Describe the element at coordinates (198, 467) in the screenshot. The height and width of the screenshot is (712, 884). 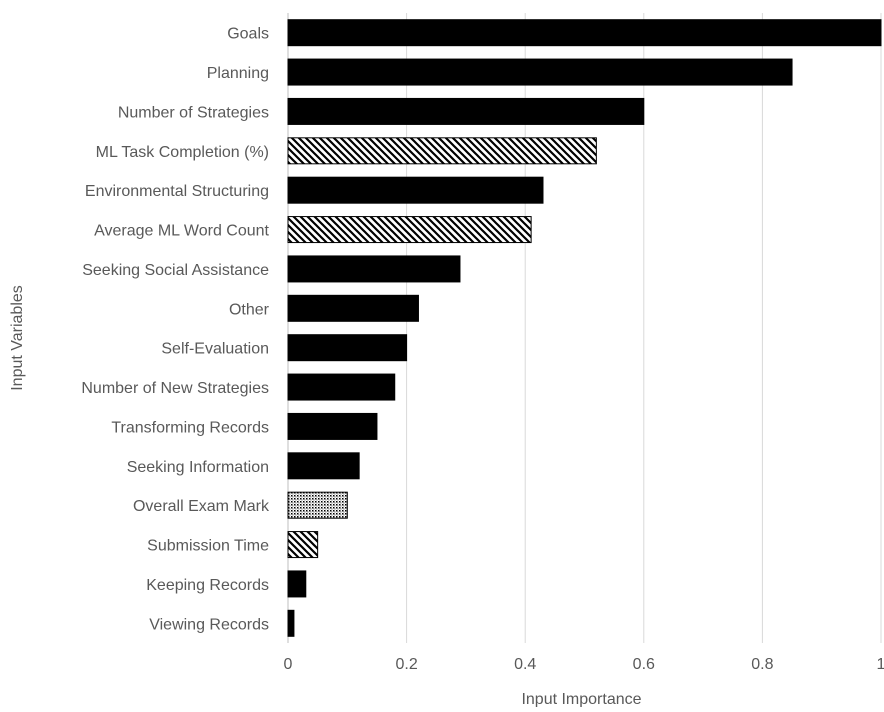
I see `category-label: Seeking Information` at that location.